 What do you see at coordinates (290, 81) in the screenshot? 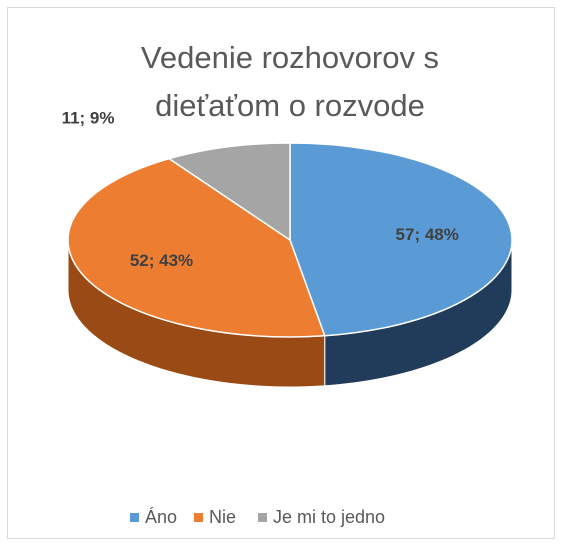
I see `chart-title: Vedenie rozhovorov s dieťaťom o rozvode` at bounding box center [290, 81].